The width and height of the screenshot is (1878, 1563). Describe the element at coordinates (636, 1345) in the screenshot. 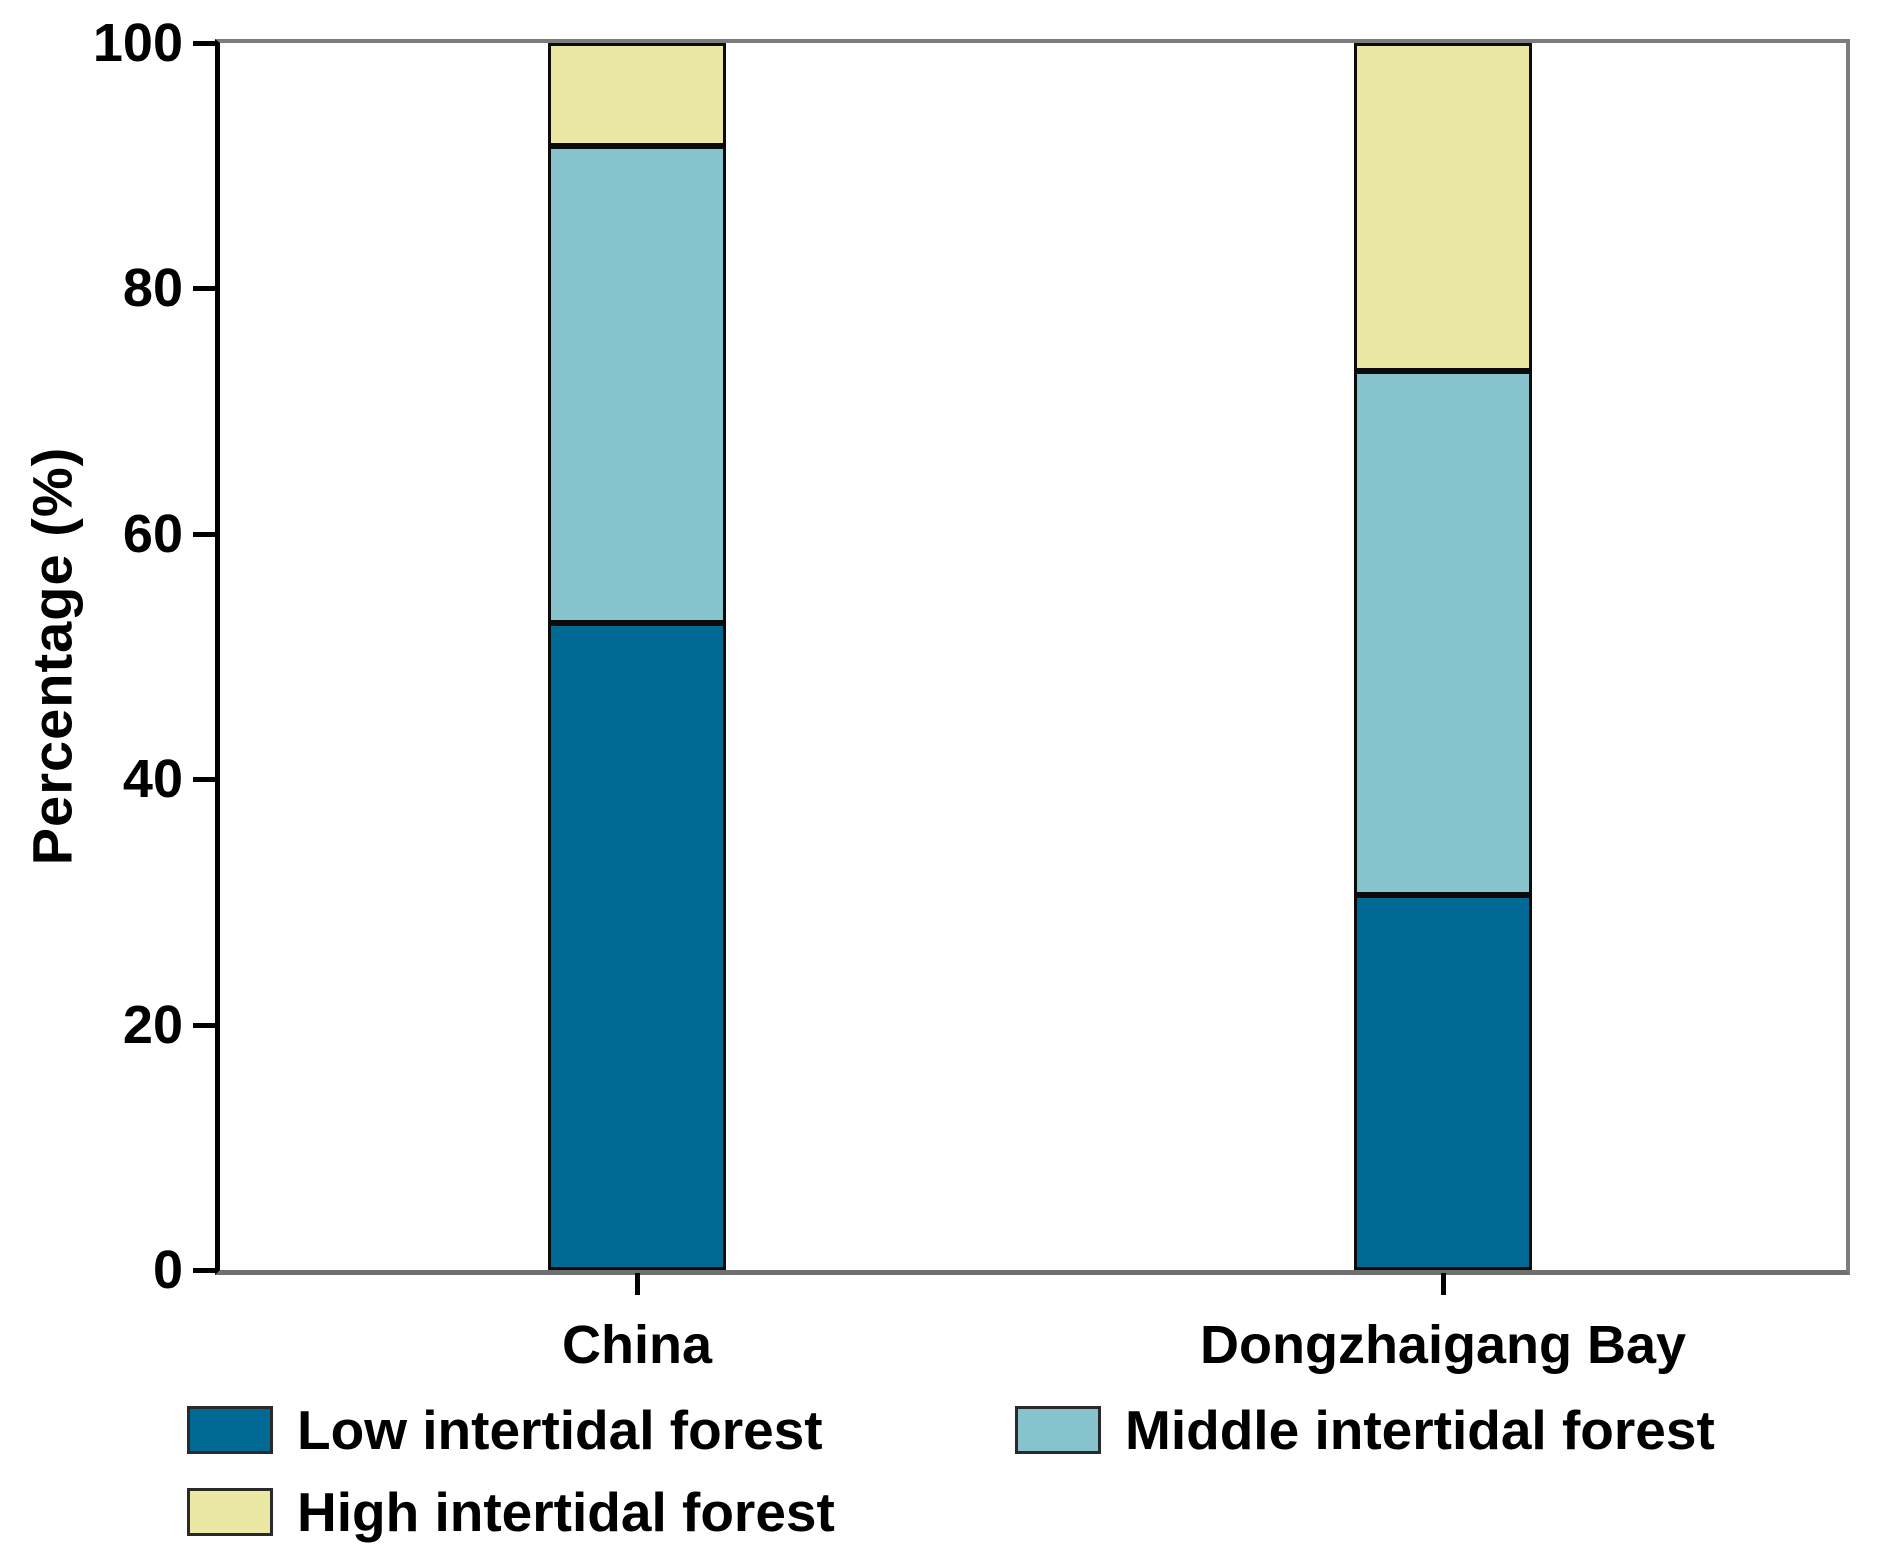

I see `x-axis-category-label-china: China` at that location.